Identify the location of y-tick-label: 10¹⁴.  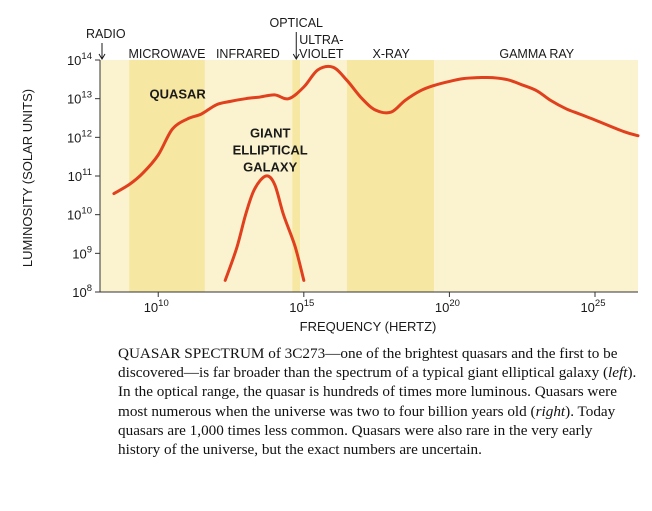
(79, 59).